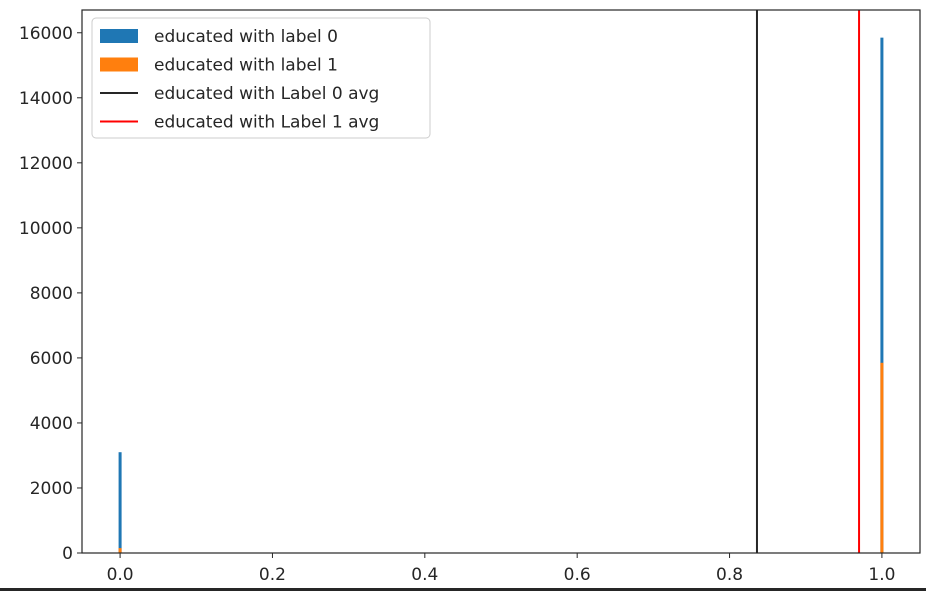  I want to click on y-tick-label: 10000, so click(46, 229).